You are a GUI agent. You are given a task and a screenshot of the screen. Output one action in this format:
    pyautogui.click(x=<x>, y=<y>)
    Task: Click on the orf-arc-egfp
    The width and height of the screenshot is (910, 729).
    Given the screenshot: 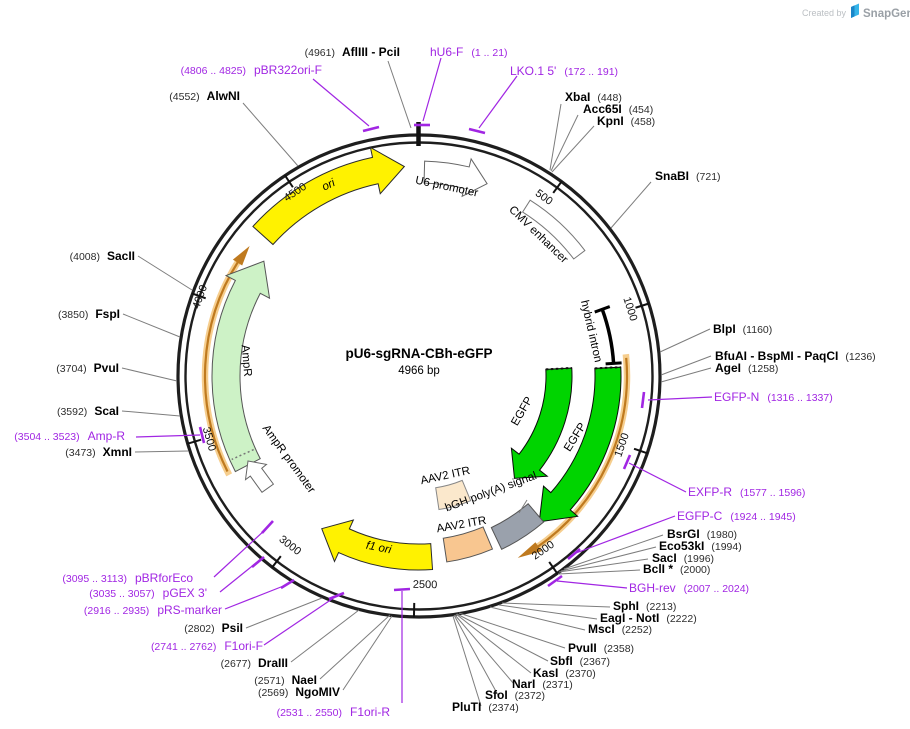 What is the action you would take?
    pyautogui.click(x=582, y=453)
    